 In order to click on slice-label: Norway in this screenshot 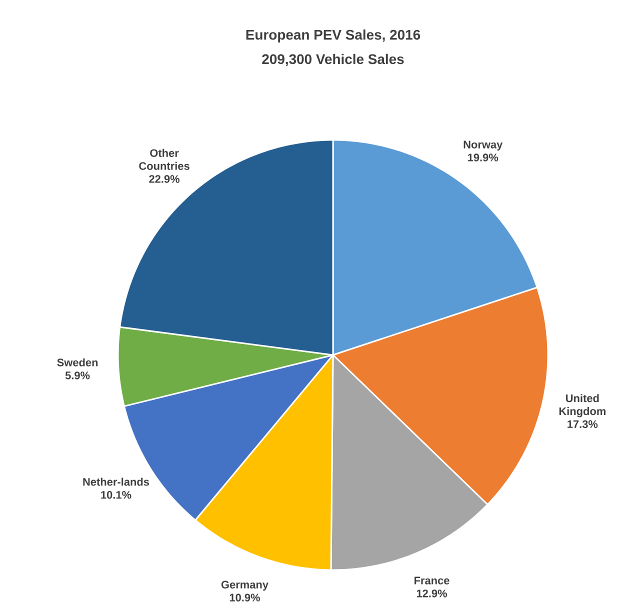, I will do `click(483, 145)`.